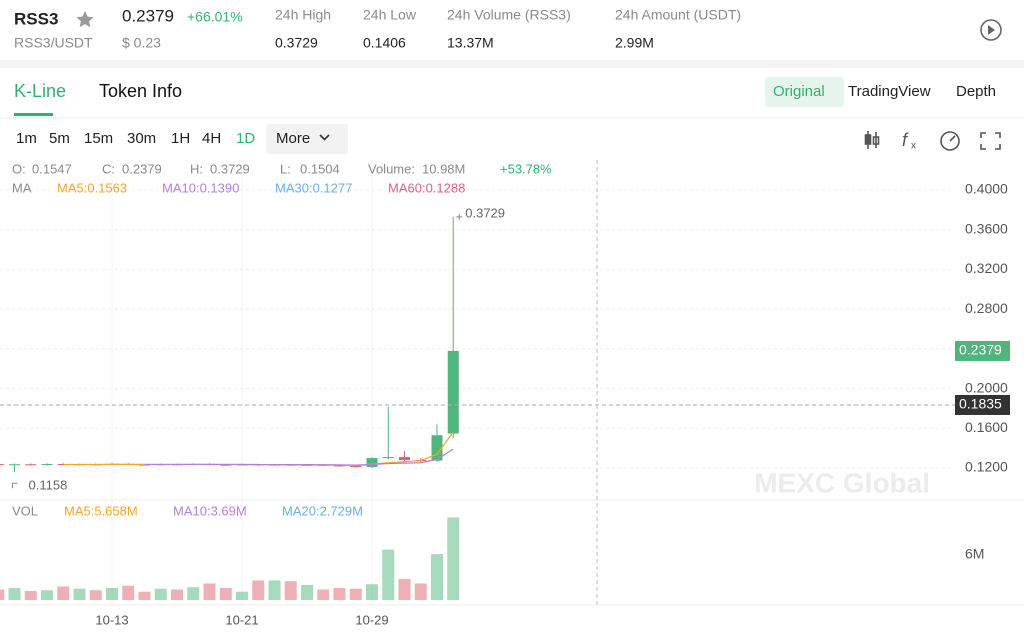 This screenshot has height=642, width=1024. I want to click on y-tick-label: 0.1600, so click(986, 427).